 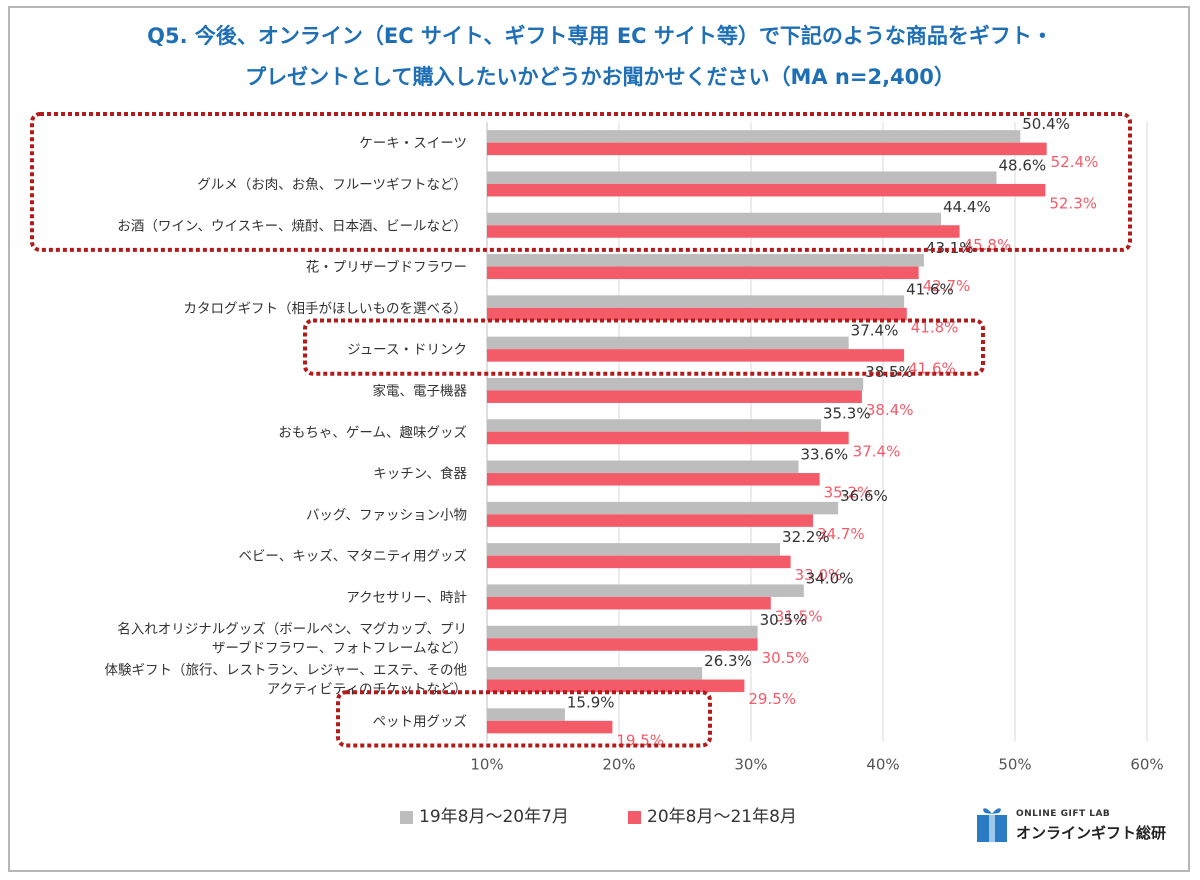 I want to click on category-label: キッチン、食器, so click(x=420, y=473).